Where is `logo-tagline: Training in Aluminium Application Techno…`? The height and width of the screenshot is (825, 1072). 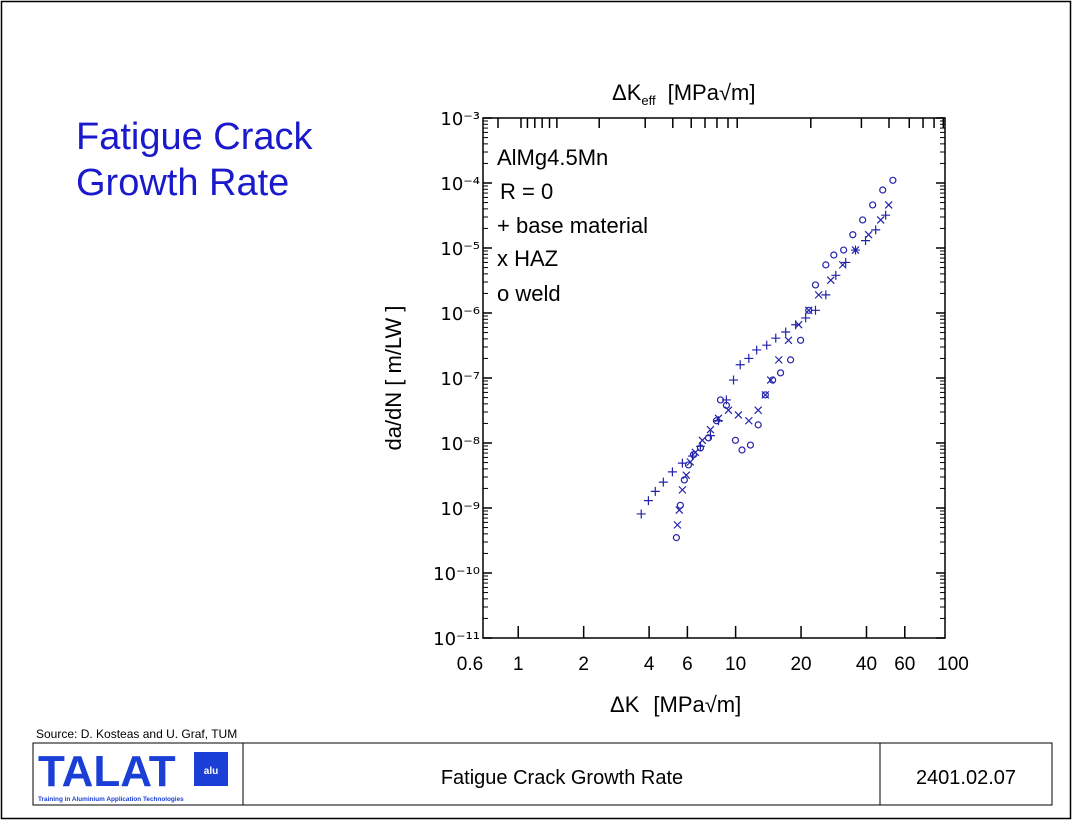
logo-tagline: Training in Aluminium Application Techno… is located at coordinates (111, 799).